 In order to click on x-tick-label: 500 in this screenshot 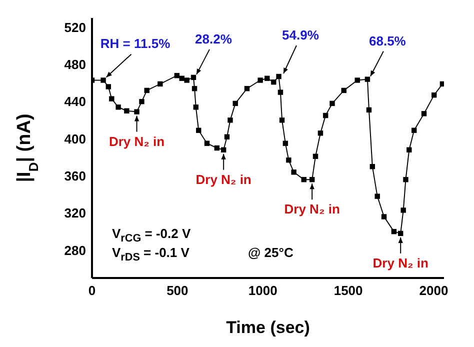, I will do `click(177, 290)`.